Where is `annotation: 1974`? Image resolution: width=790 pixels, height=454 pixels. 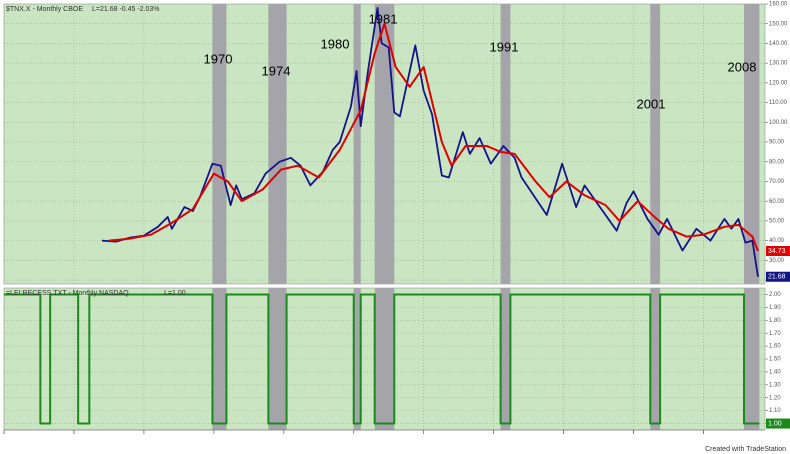
annotation: 1974 is located at coordinates (276, 70).